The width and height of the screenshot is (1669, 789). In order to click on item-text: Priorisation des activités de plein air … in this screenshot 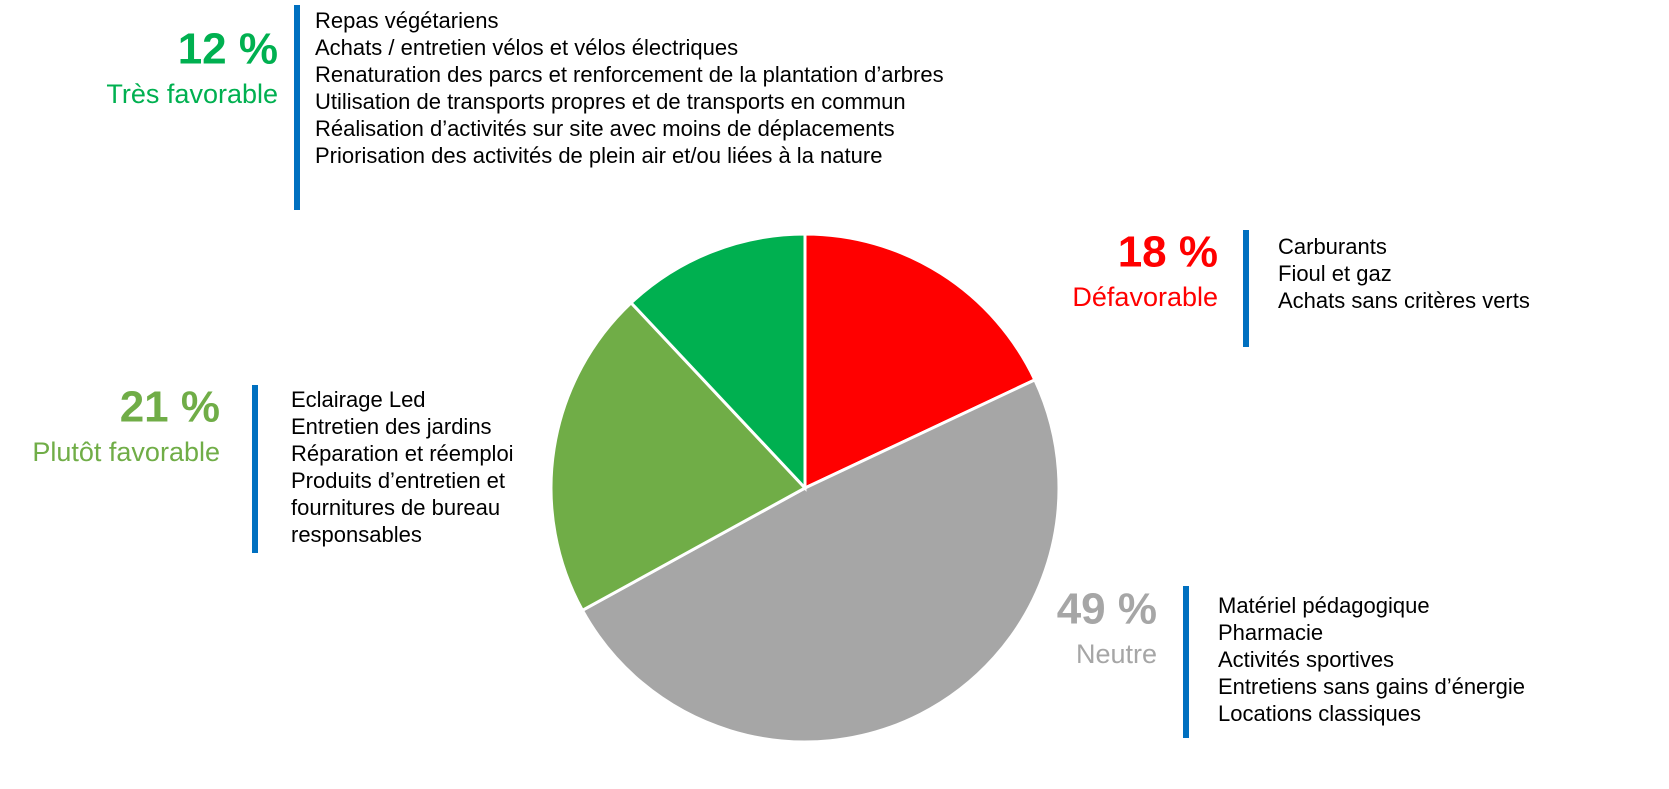, I will do `click(598, 155)`.